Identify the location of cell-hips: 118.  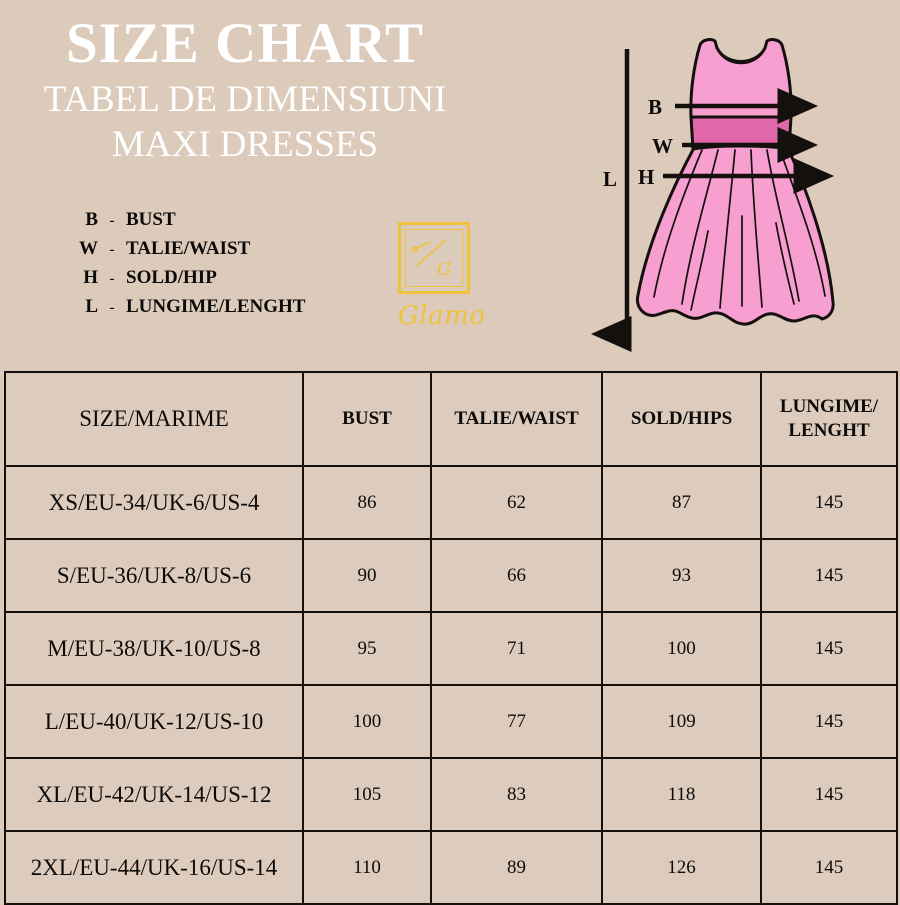
(681, 794).